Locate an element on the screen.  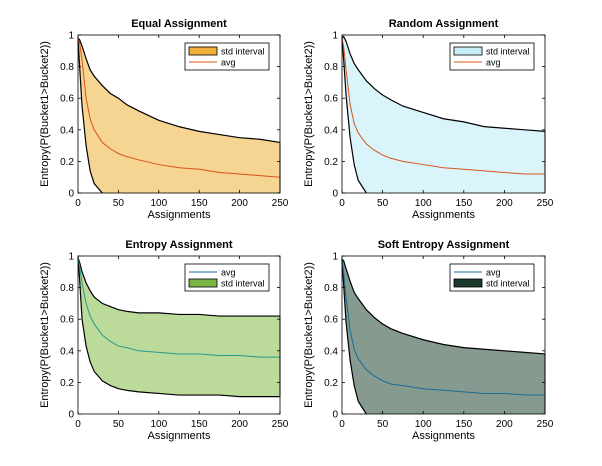
subplot-title: Equal Assignment is located at coordinates (179, 24).